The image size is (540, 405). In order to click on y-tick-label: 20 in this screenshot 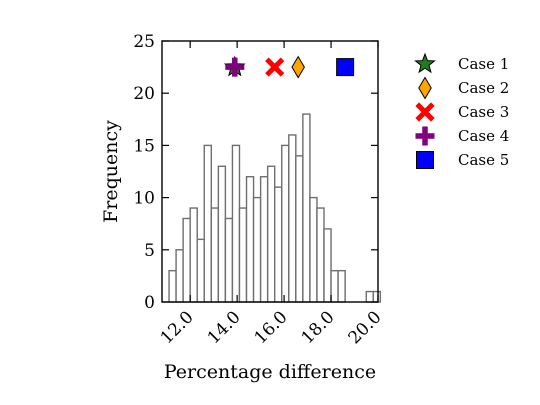, I will do `click(144, 94)`.